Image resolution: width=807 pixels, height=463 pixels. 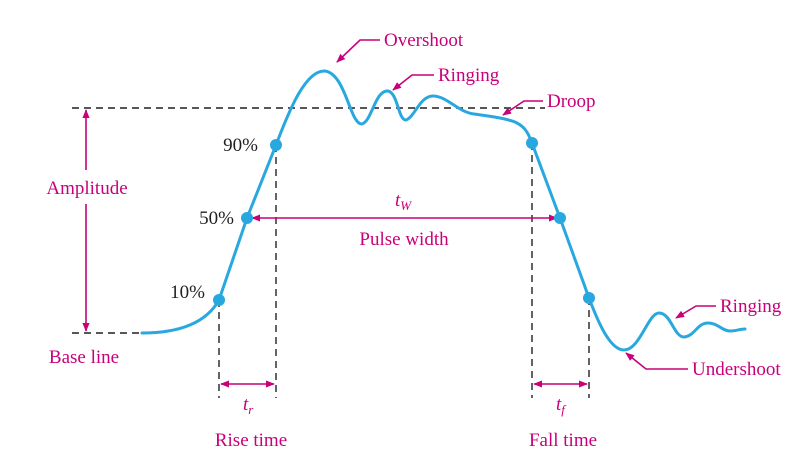 I want to click on point-90-rise, so click(x=276, y=145).